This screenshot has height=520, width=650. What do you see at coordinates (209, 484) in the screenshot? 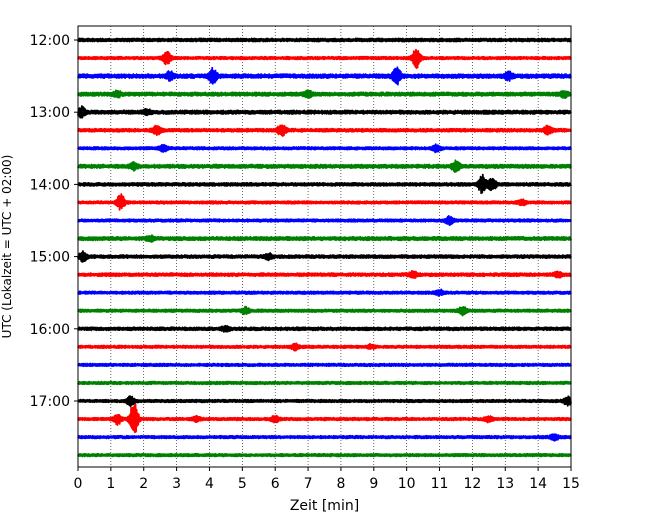
I see `x-tick-label: 4` at bounding box center [209, 484].